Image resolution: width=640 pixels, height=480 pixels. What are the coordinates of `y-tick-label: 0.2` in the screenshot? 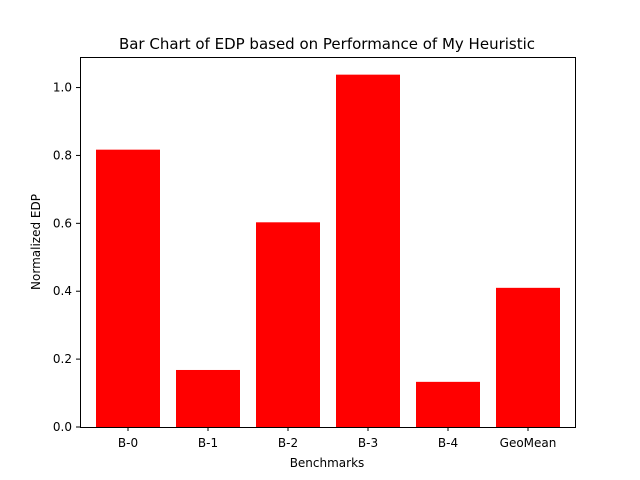 It's located at (62, 359).